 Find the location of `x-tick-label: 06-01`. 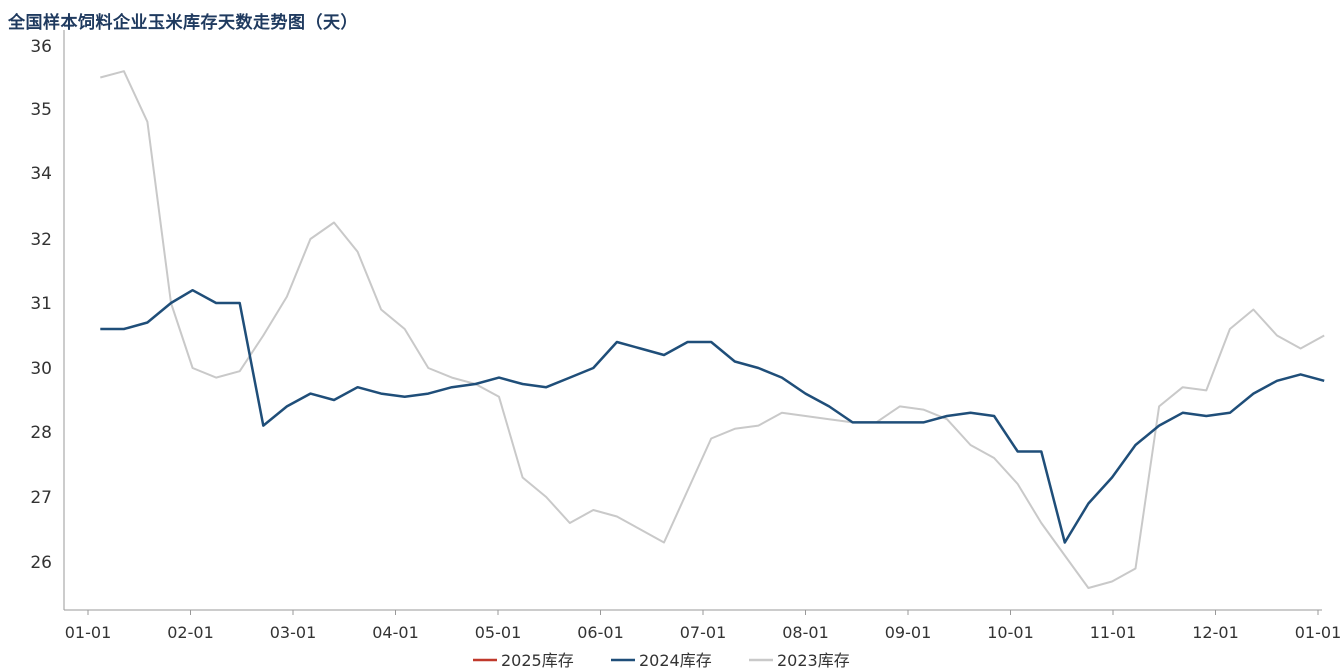

x-tick-label: 06-01 is located at coordinates (600, 632).